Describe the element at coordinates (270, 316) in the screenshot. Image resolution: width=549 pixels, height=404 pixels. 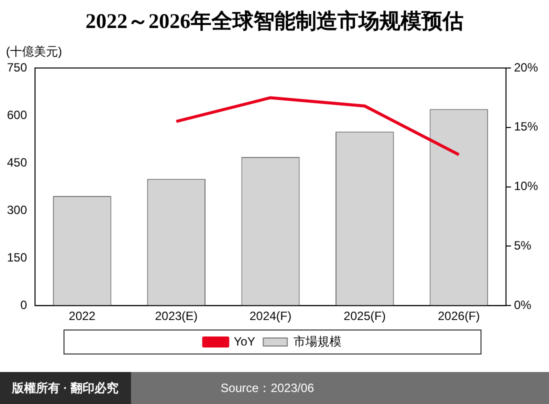
I see `x-tick-label: 2024(F)` at that location.